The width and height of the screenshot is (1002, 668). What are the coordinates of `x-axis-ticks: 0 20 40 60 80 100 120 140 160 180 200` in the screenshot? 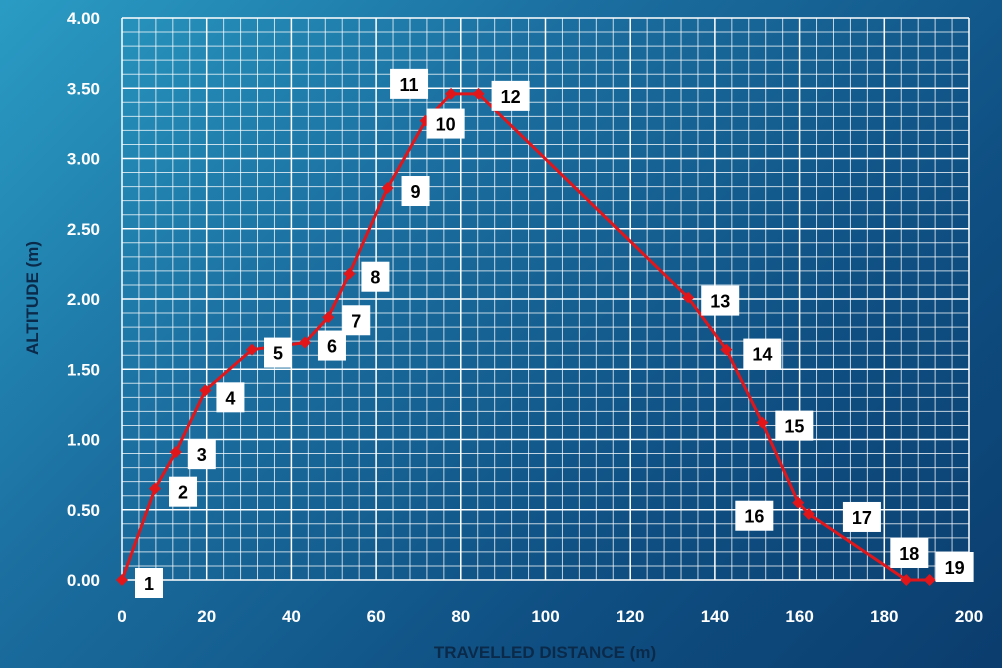 It's located at (550, 616).